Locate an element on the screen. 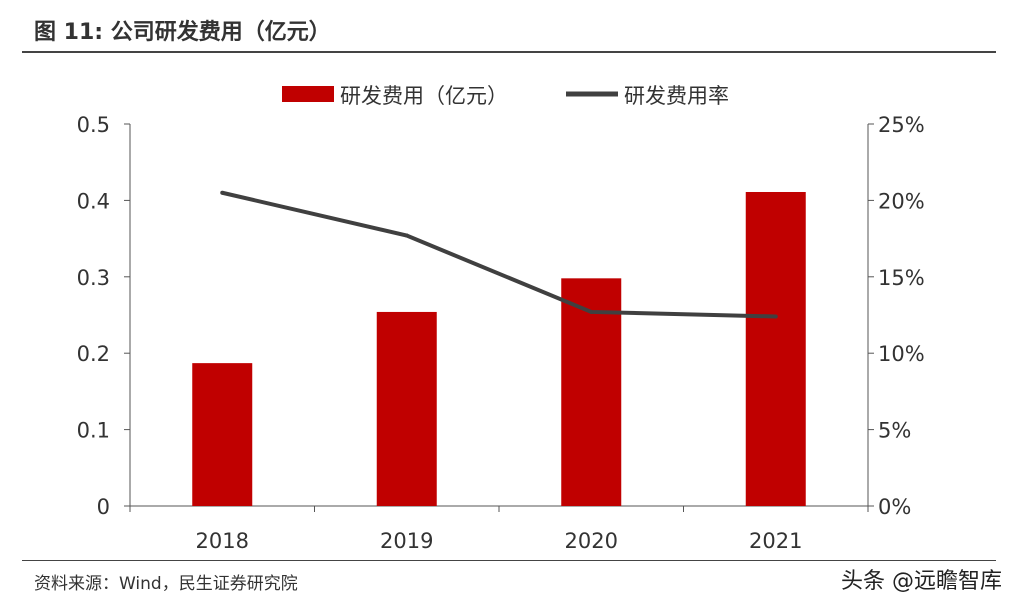 Image resolution: width=1018 pixels, height=601 pixels. left-tick-label: 0.5 is located at coordinates (93, 125).